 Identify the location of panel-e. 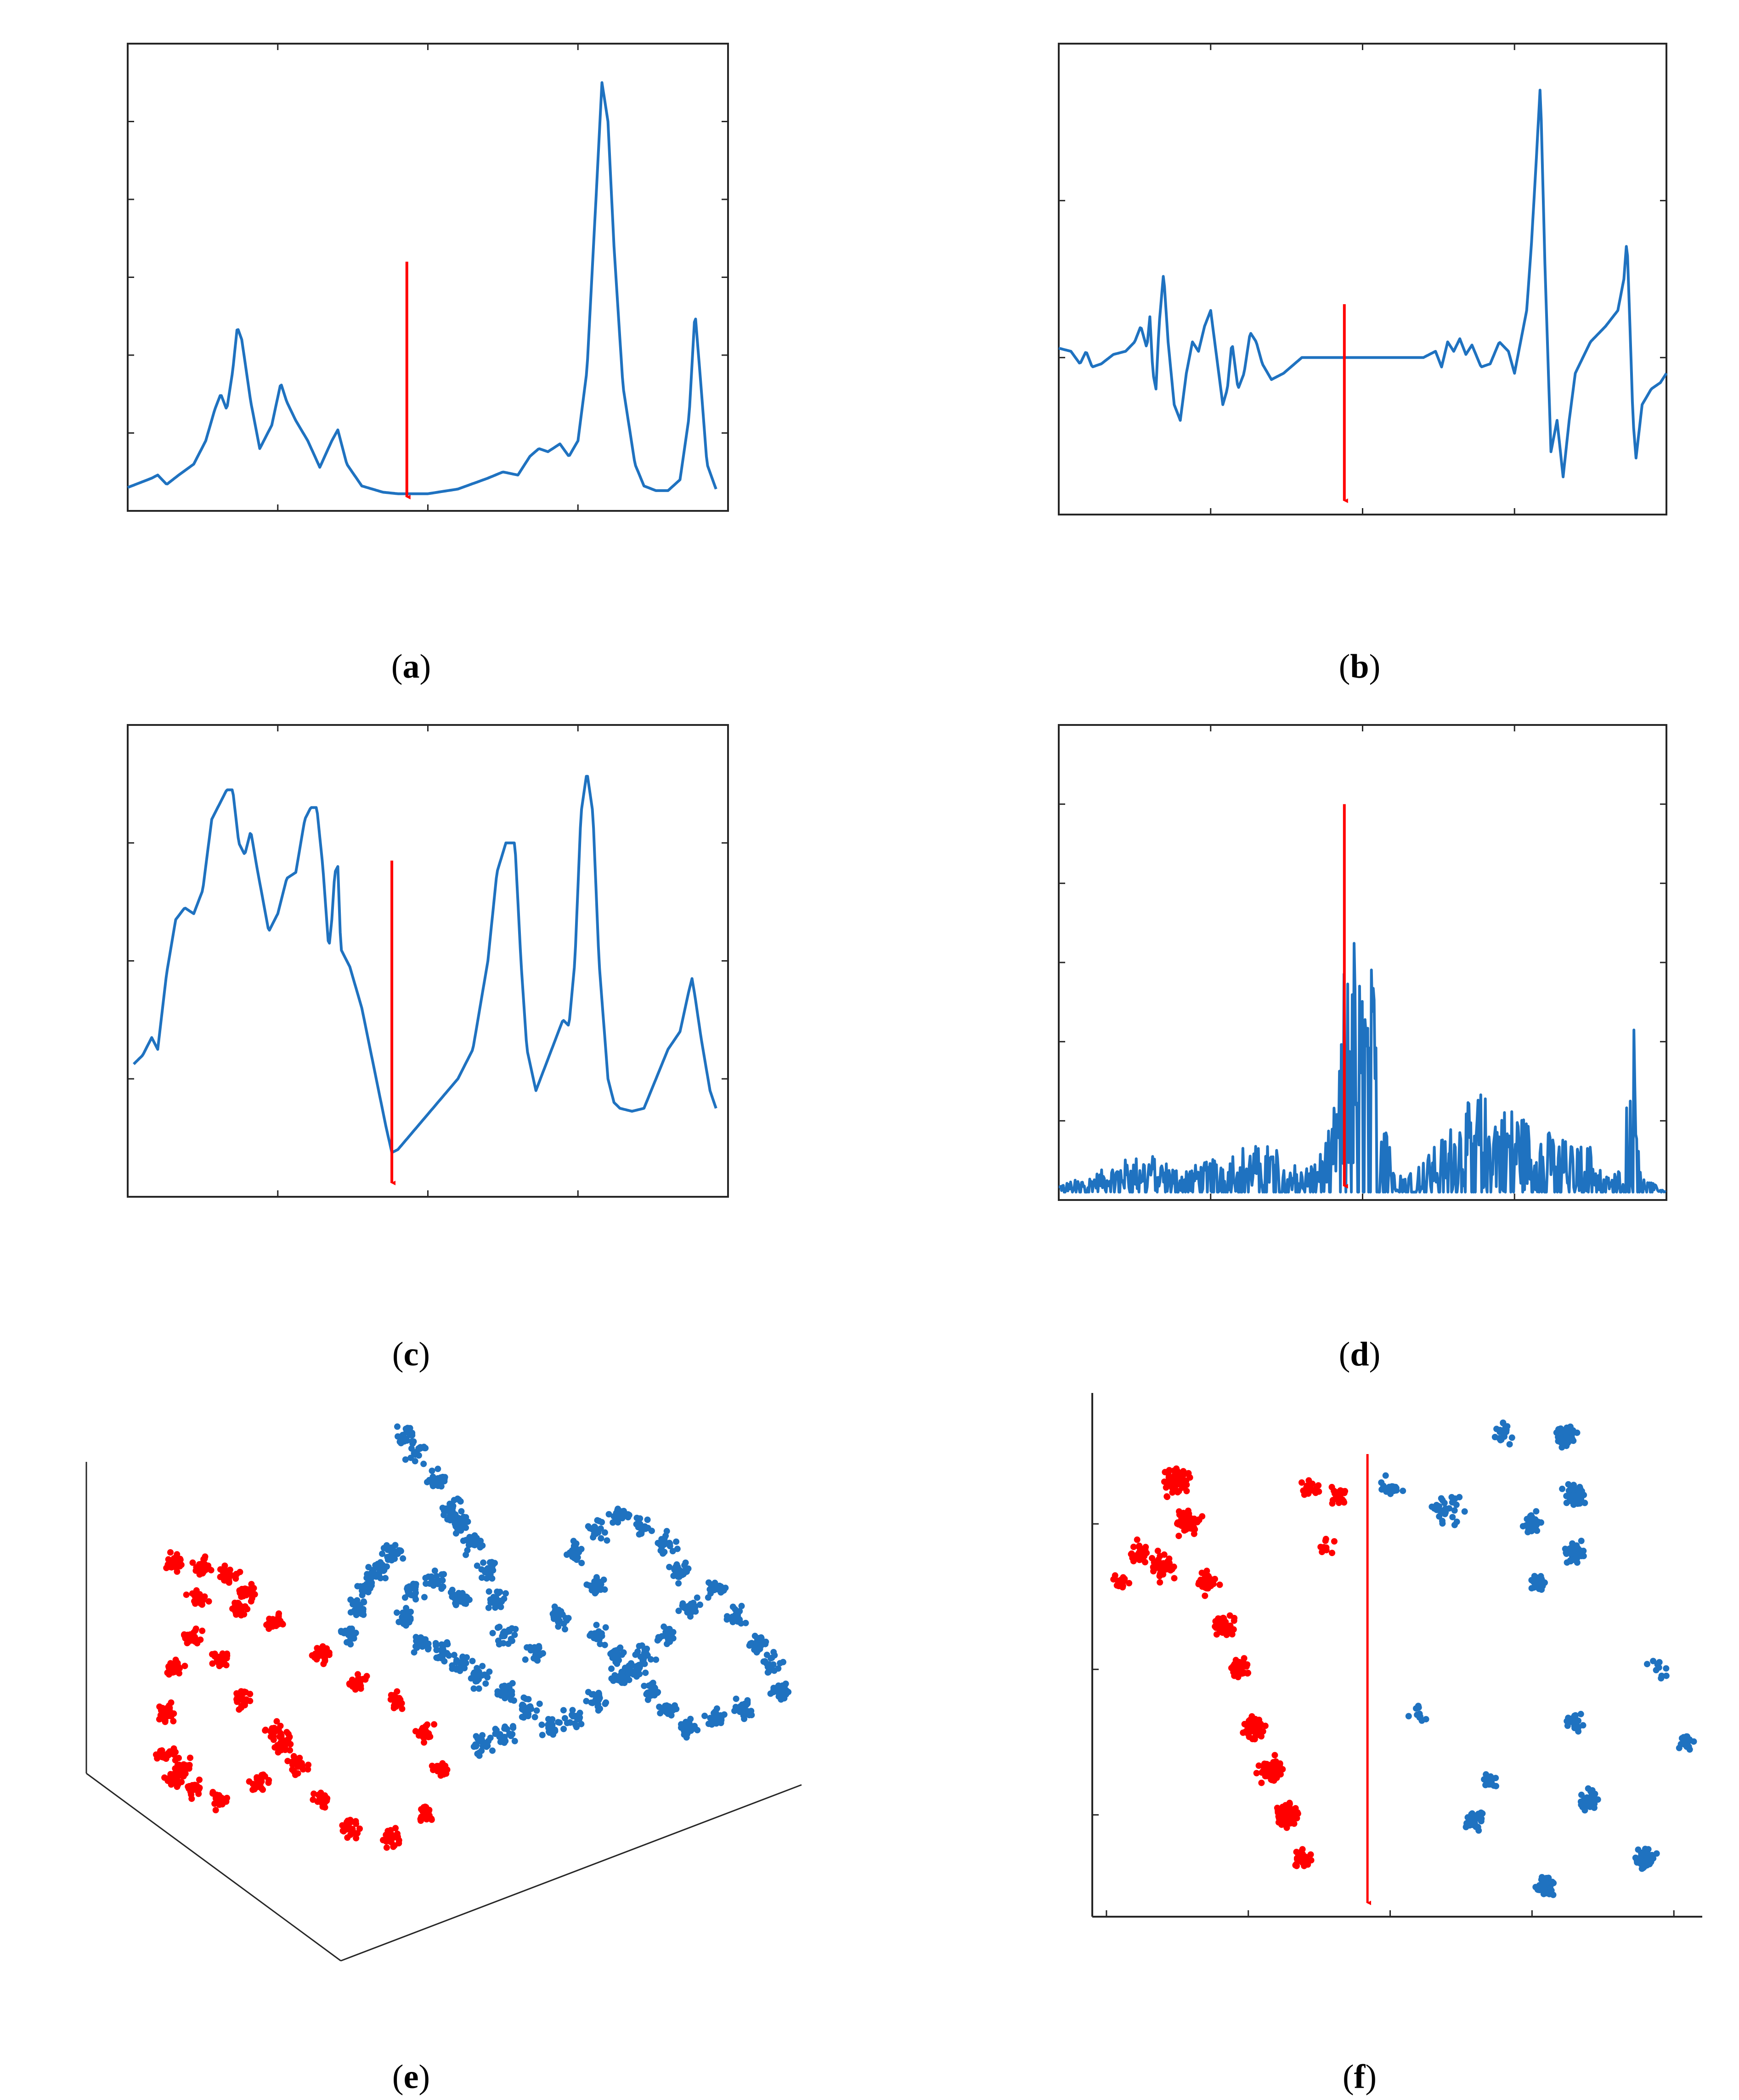
(443, 1693).